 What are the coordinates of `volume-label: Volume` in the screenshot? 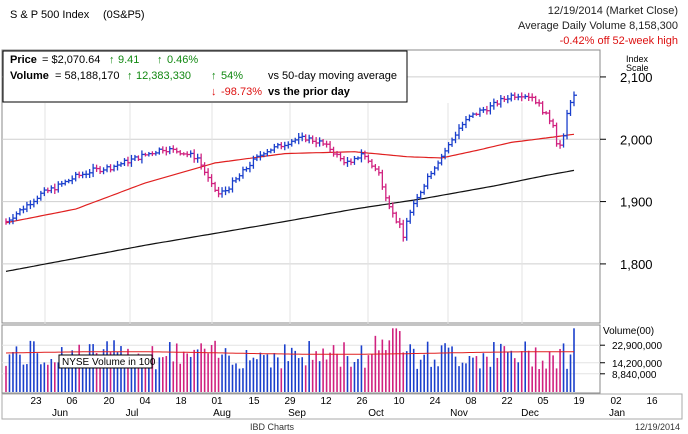 It's located at (29, 76).